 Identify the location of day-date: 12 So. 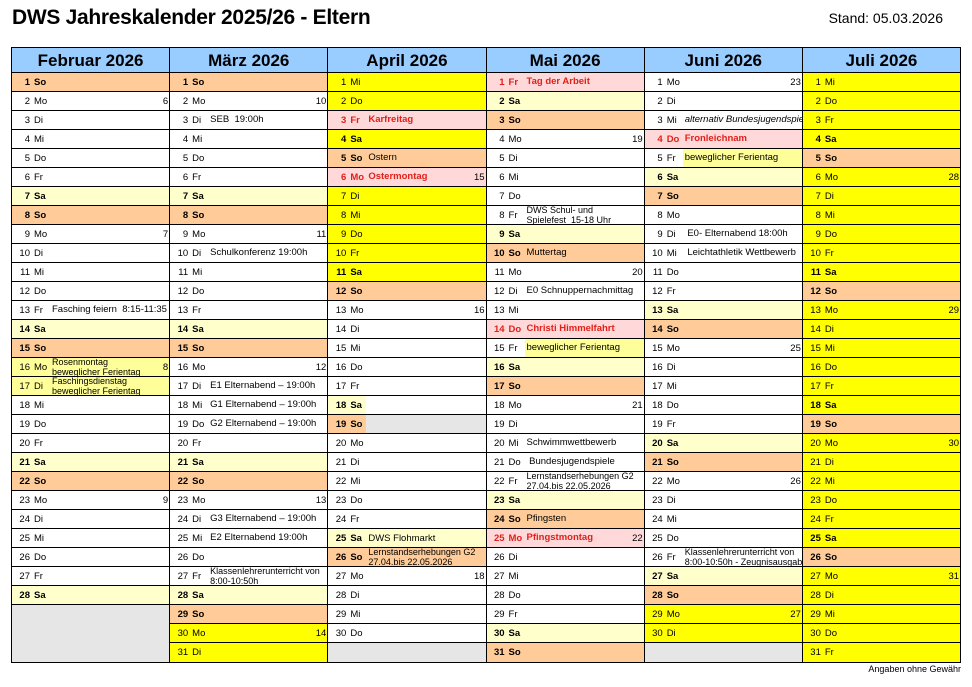
(821, 291).